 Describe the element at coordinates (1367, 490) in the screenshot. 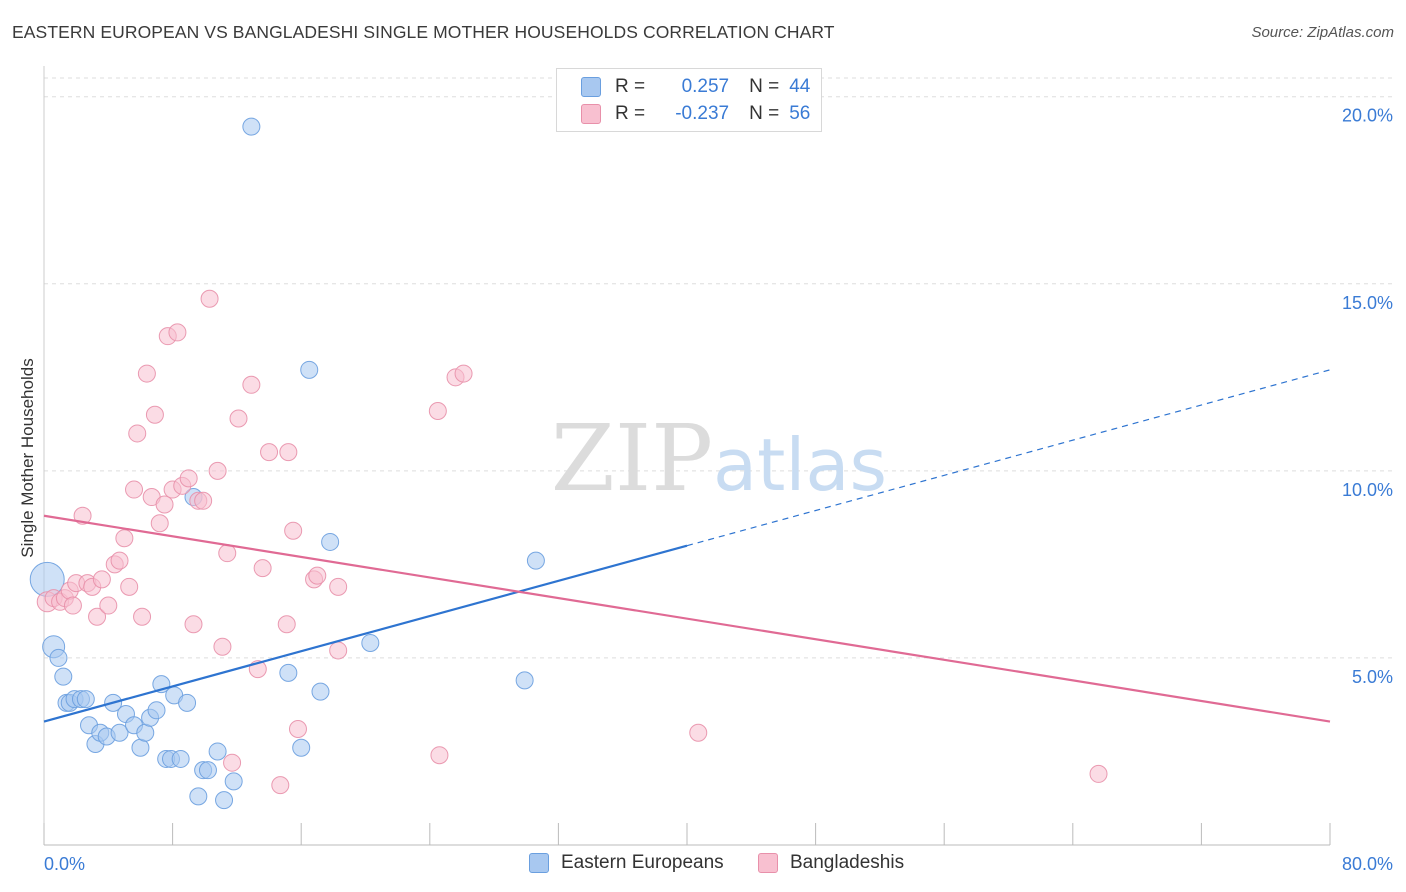

I see `y-tick-label: 10.0%` at that location.